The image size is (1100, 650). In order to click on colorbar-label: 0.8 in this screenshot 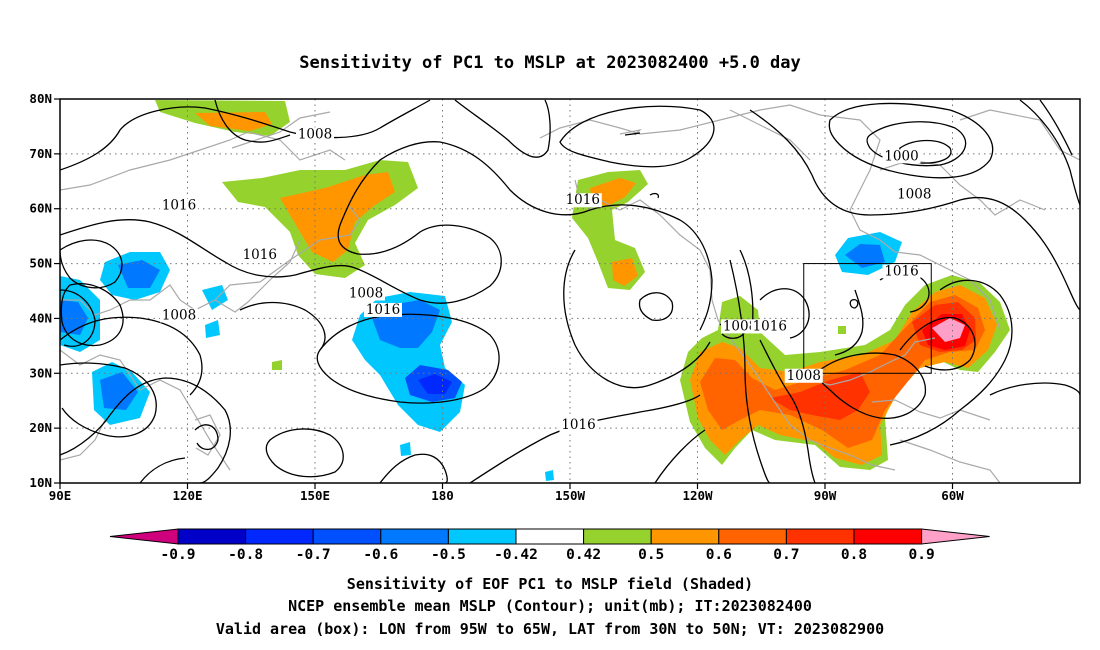, I will do `click(854, 555)`.